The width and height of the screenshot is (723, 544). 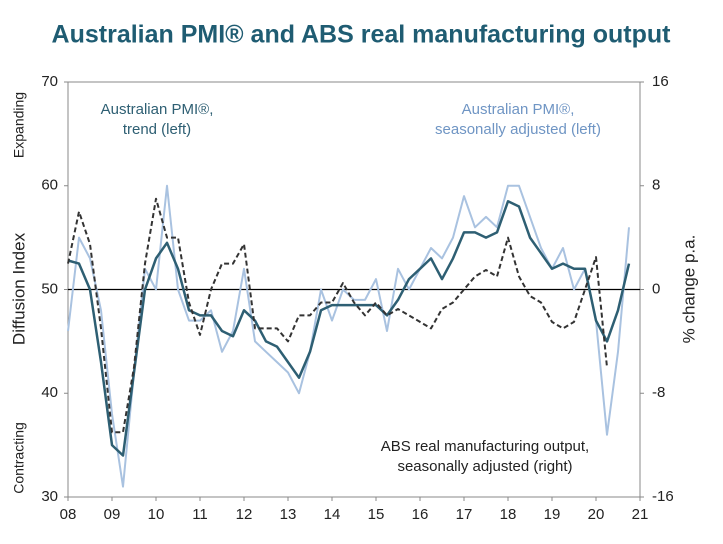 What do you see at coordinates (508, 514) in the screenshot?
I see `x-tick-label: 18` at bounding box center [508, 514].